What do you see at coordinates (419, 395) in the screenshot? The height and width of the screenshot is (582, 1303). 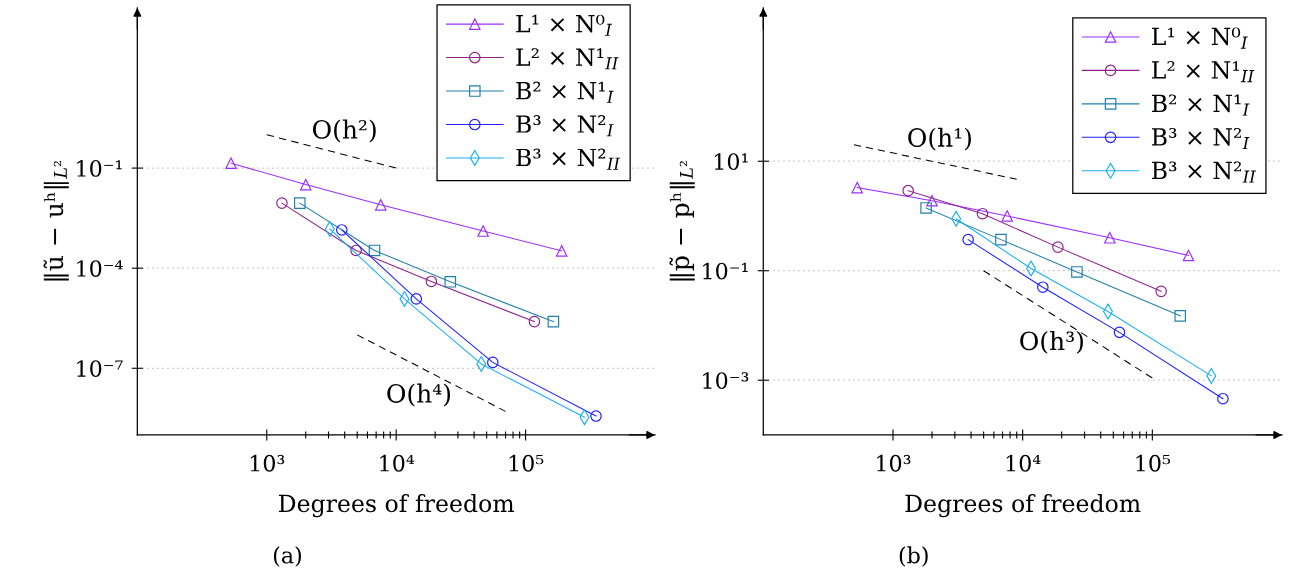 I see `annotation: O(h⁴)` at bounding box center [419, 395].